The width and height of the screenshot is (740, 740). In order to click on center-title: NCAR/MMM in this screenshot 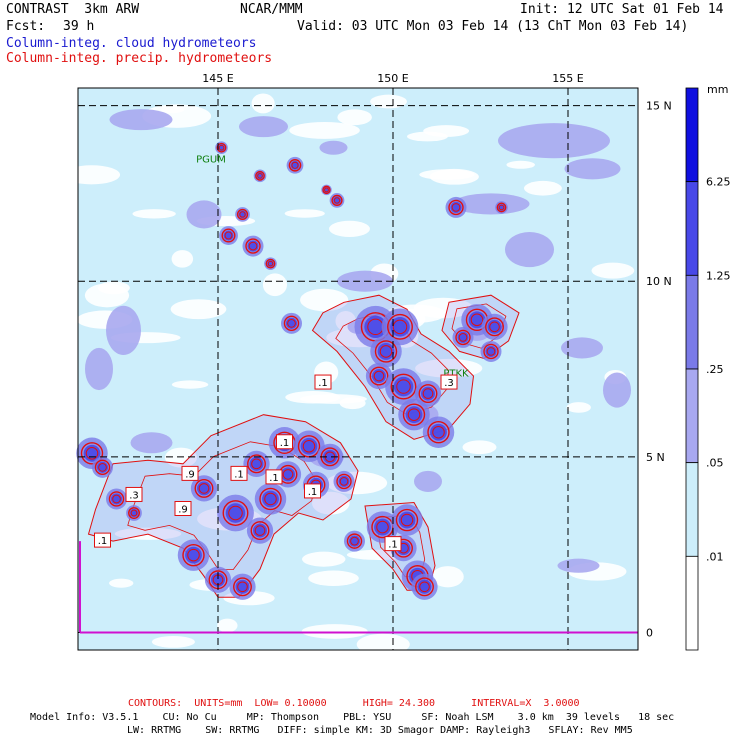, I will do `click(271, 9)`.